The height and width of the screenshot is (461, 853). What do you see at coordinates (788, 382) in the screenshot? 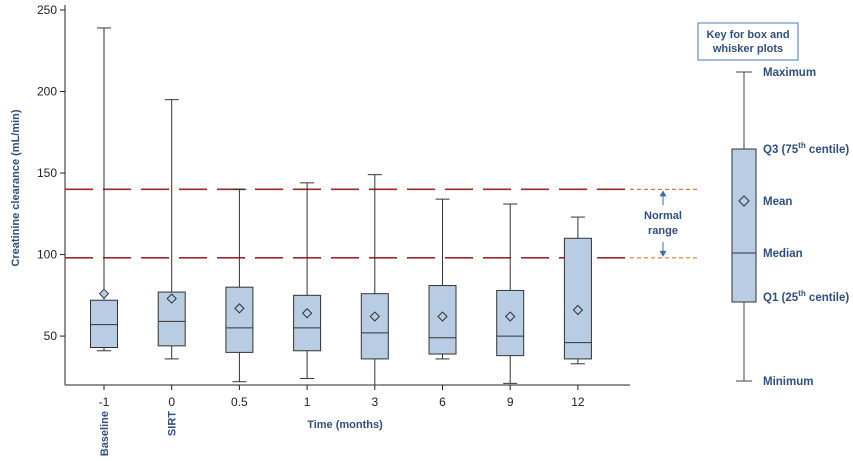
I see `key-minimum-label: Minimum` at bounding box center [788, 382].